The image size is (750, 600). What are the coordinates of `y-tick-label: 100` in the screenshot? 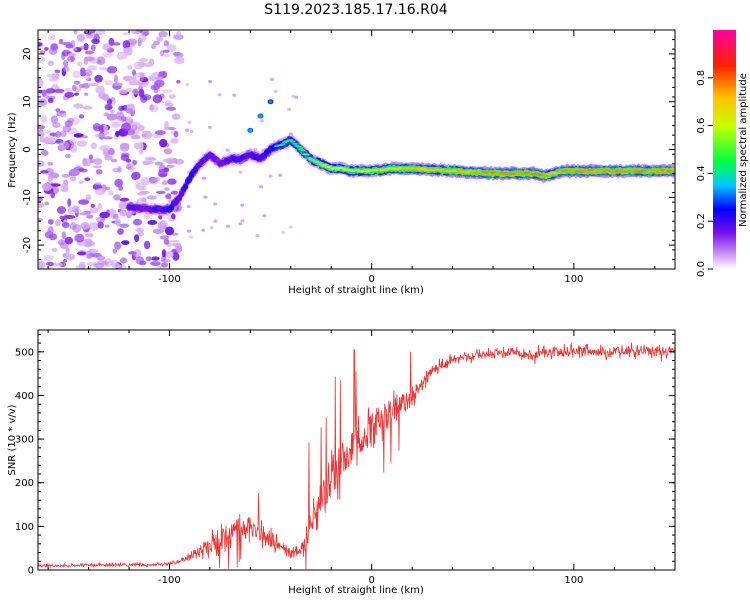 It's located at (24, 527).